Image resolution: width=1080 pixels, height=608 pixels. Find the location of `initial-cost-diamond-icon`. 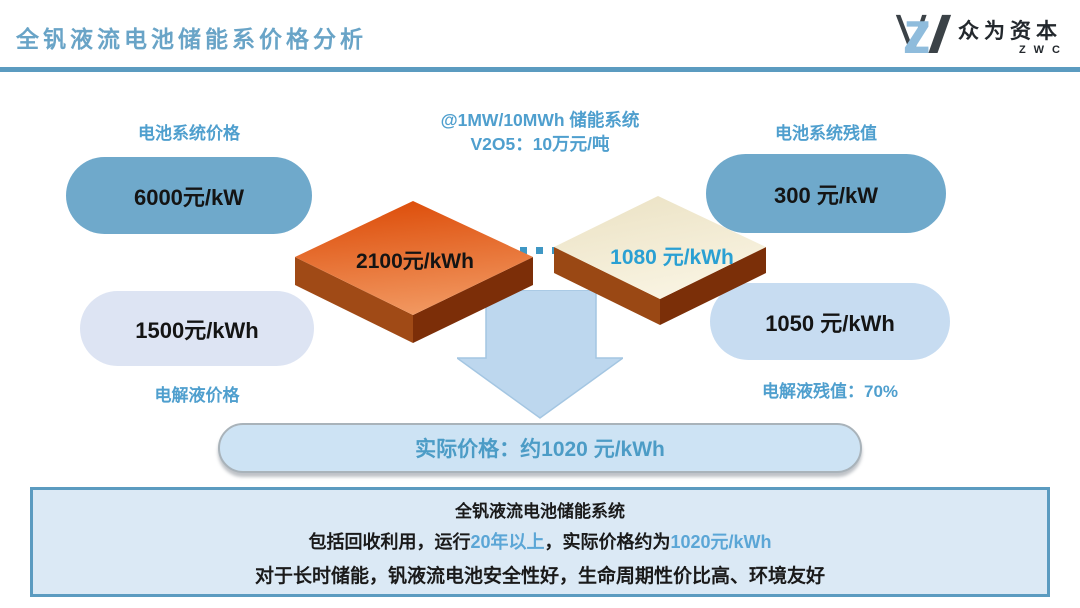

initial-cost-diamond-icon is located at coordinates (415, 274).